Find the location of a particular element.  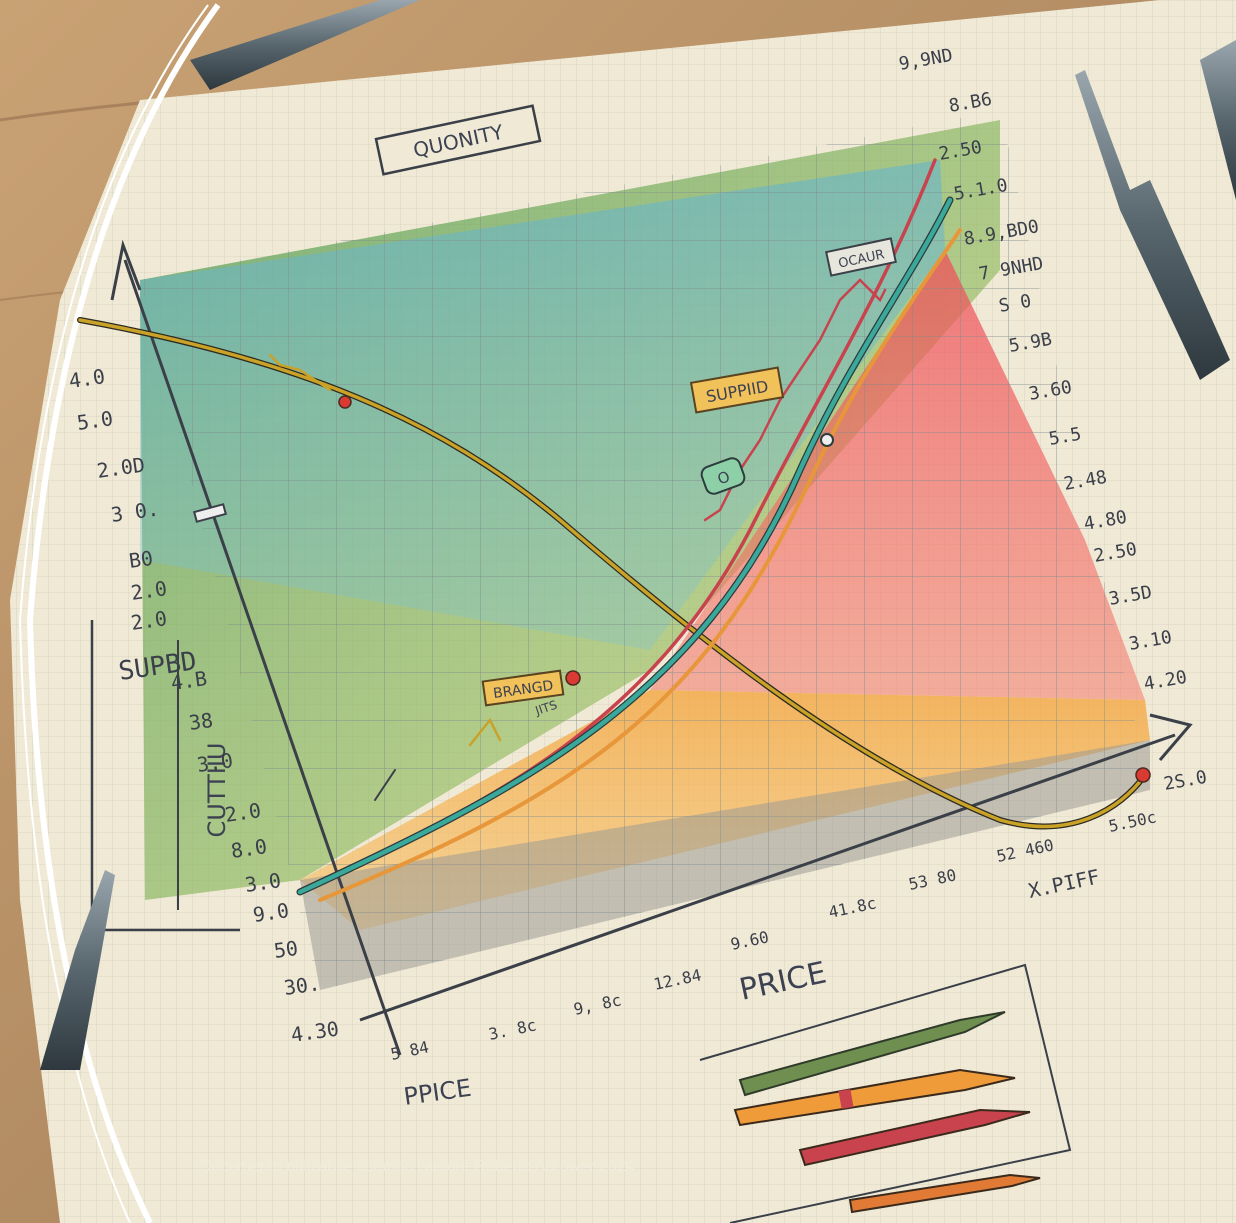

pencil-box is located at coordinates (885, 1093).